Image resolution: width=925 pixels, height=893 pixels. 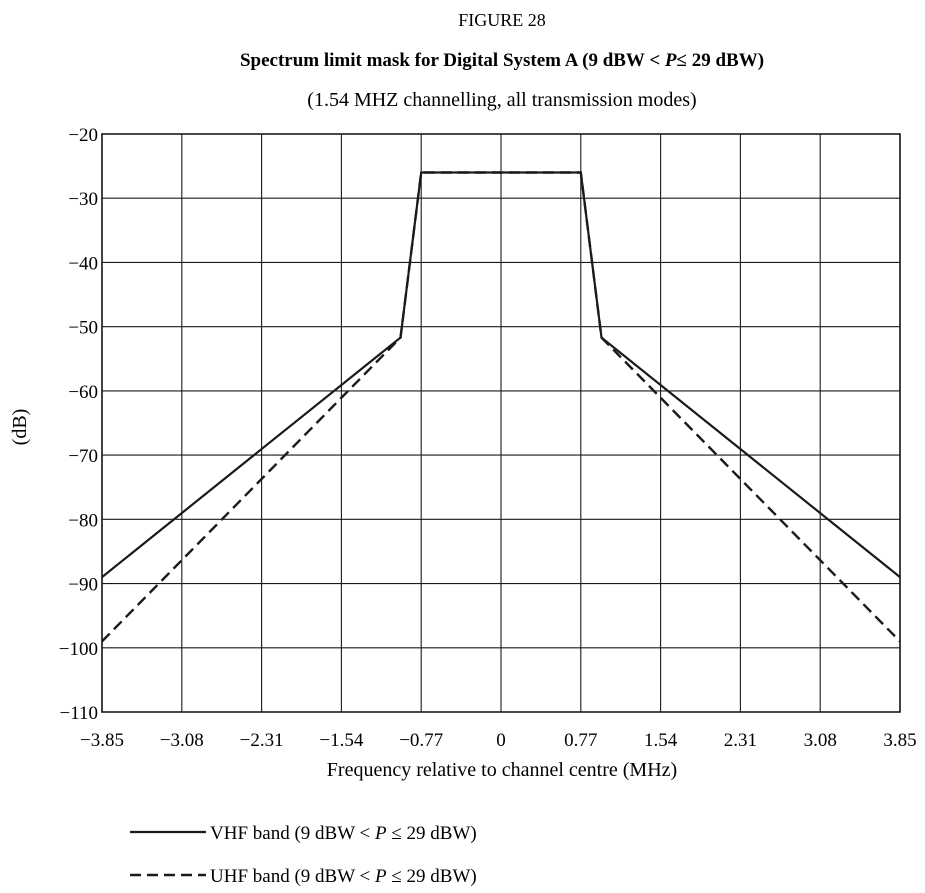 I want to click on x-tick-label: −2.31, so click(x=262, y=740).